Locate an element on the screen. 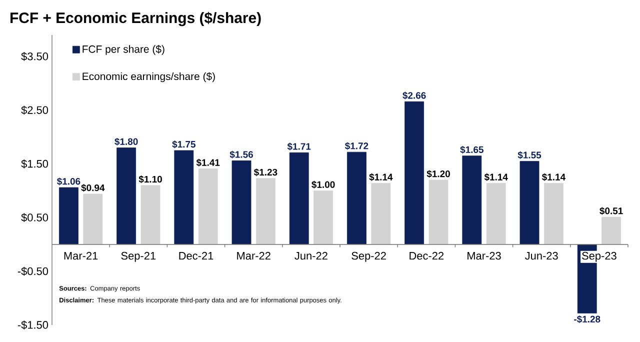 The width and height of the screenshot is (640, 342). data-label: $1.00 is located at coordinates (323, 184).